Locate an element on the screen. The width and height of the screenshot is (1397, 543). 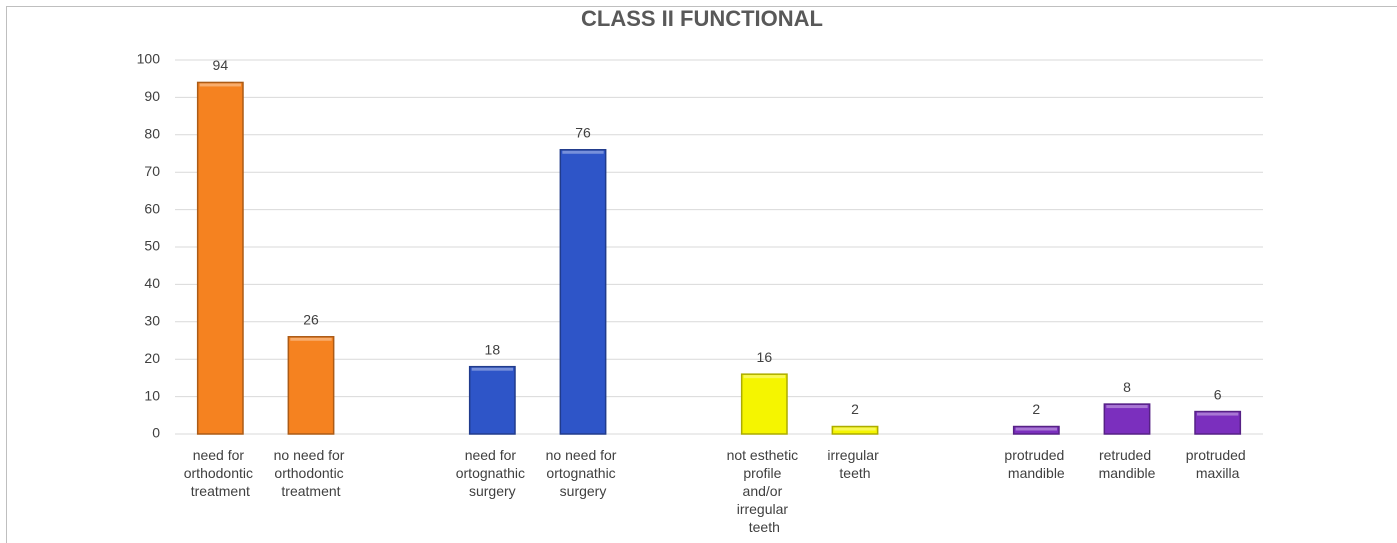
data-label: 8 is located at coordinates (1127, 387).